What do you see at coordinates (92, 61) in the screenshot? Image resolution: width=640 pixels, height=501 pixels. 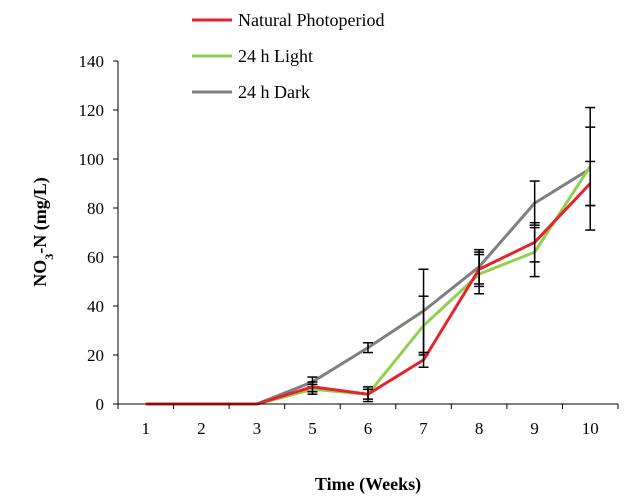 I see `y-tick-label: 140` at bounding box center [92, 61].